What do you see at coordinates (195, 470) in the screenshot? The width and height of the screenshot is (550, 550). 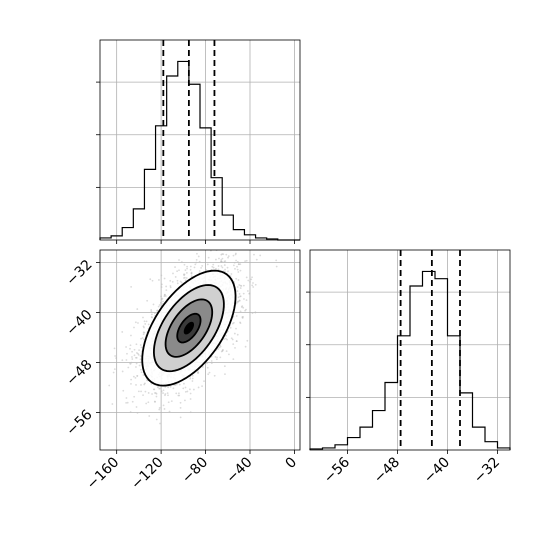 I see `x-tick-label: −80` at bounding box center [195, 470].